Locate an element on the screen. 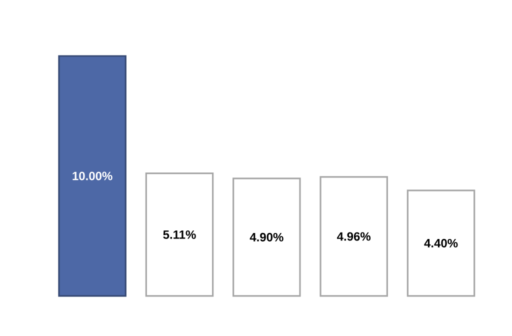 The image size is (512, 336). data-label: 4.90% is located at coordinates (267, 237).